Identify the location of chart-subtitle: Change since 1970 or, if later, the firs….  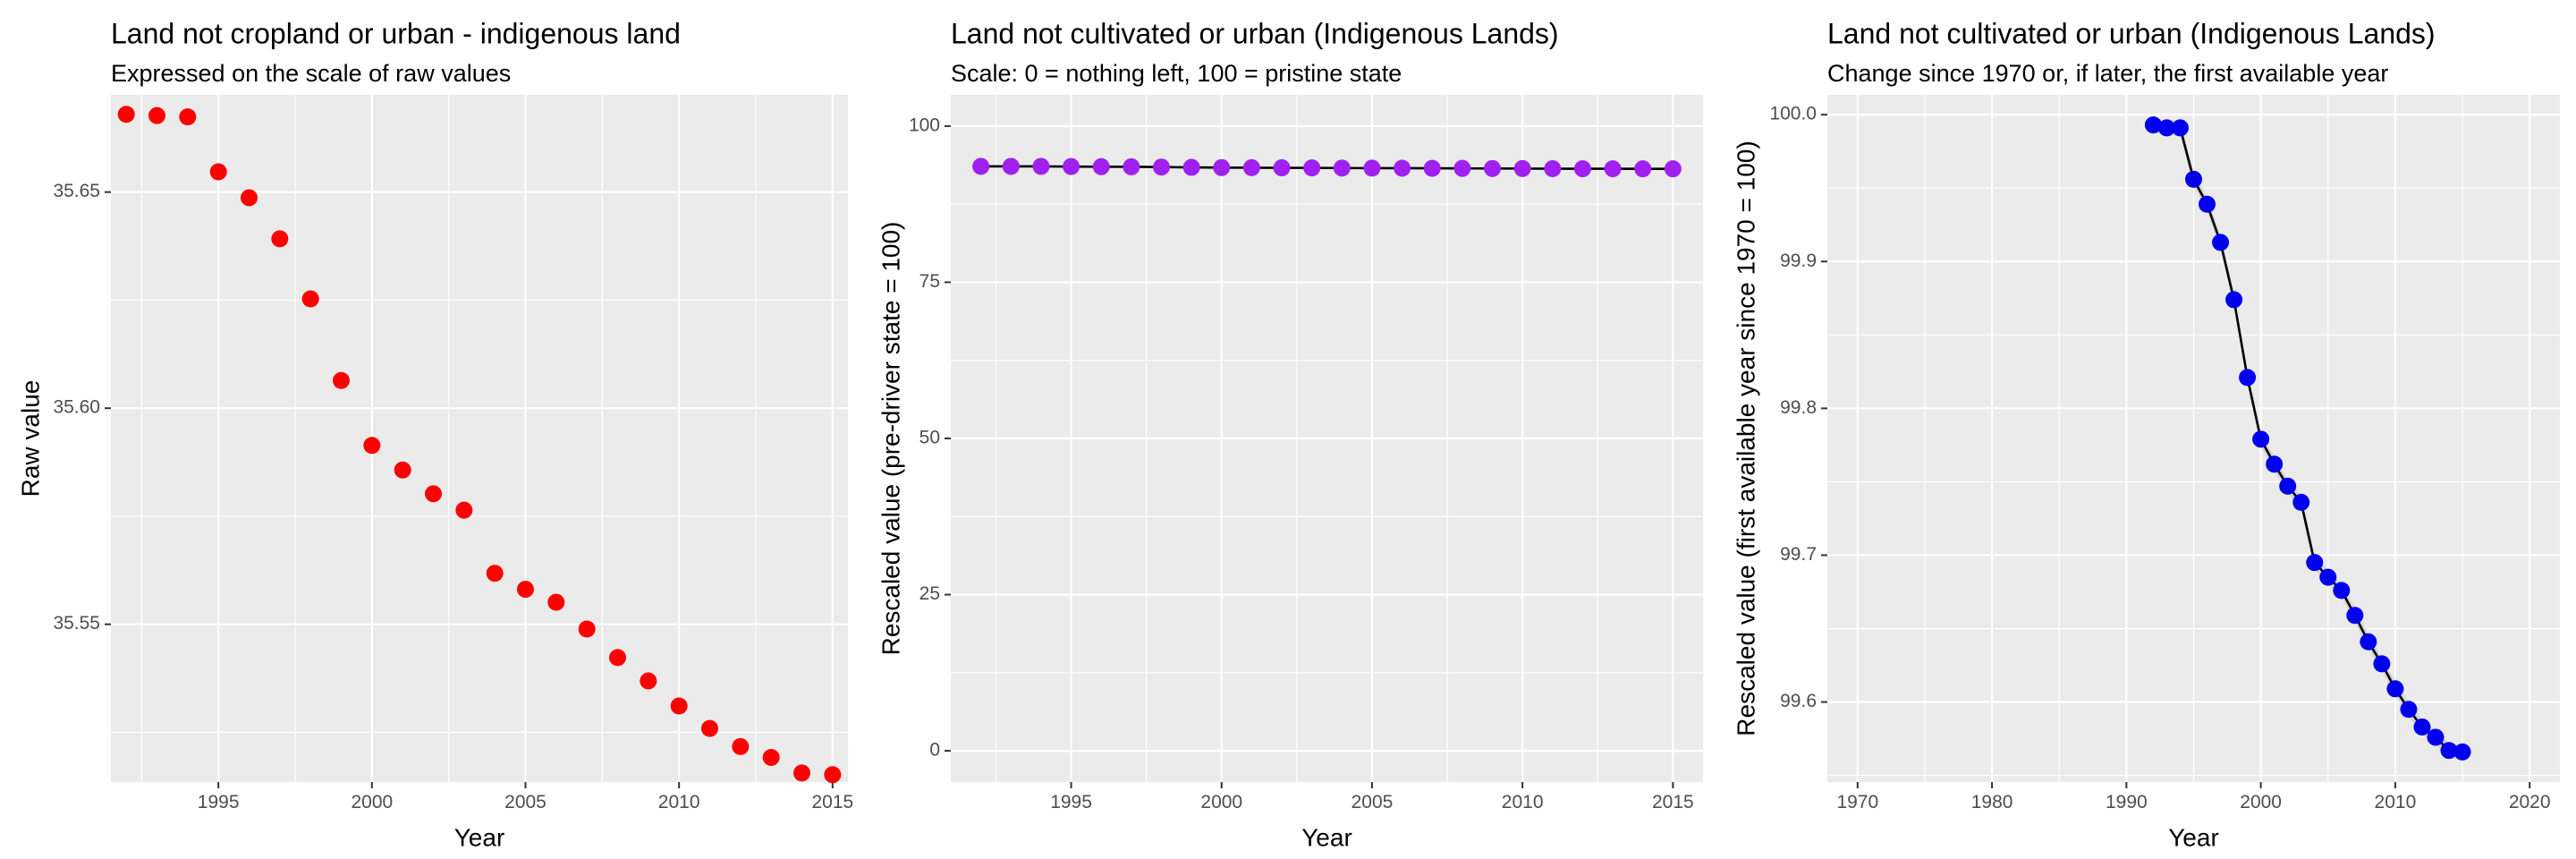
(2107, 73).